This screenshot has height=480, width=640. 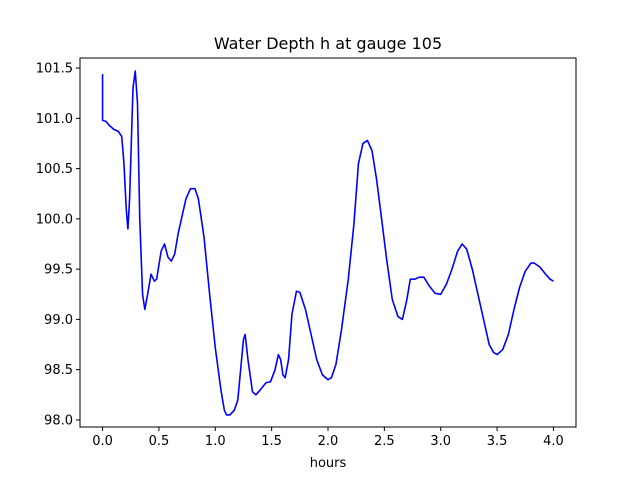 What do you see at coordinates (440, 441) in the screenshot?
I see `x-tick-label: 3.0` at bounding box center [440, 441].